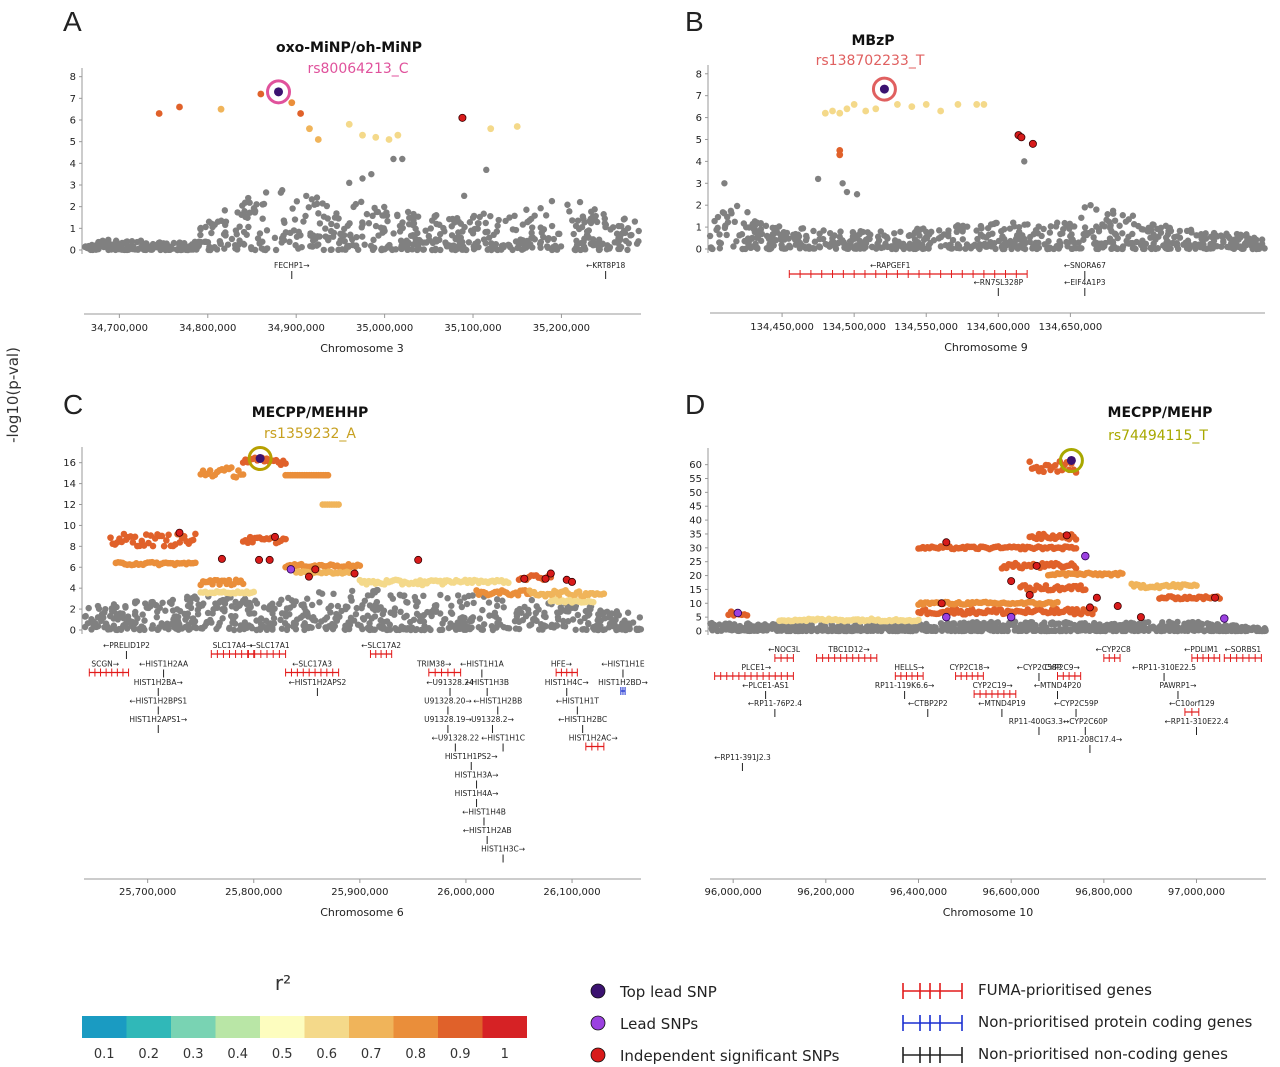 The height and width of the screenshot is (1067, 1280). I want to click on gene-label: ←HIST1H1A, so click(482, 664).